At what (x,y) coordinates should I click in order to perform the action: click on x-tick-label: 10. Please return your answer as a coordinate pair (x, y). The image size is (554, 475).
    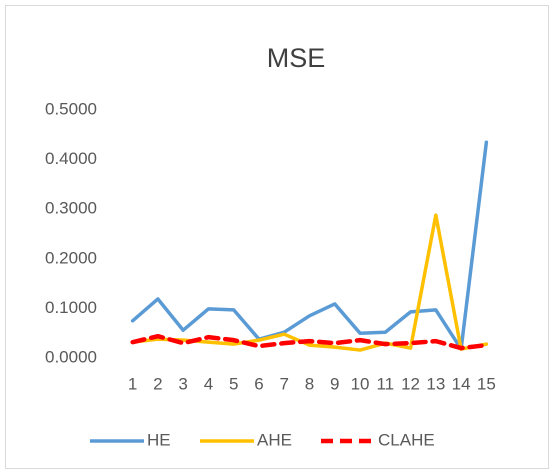
    Looking at the image, I should click on (360, 383).